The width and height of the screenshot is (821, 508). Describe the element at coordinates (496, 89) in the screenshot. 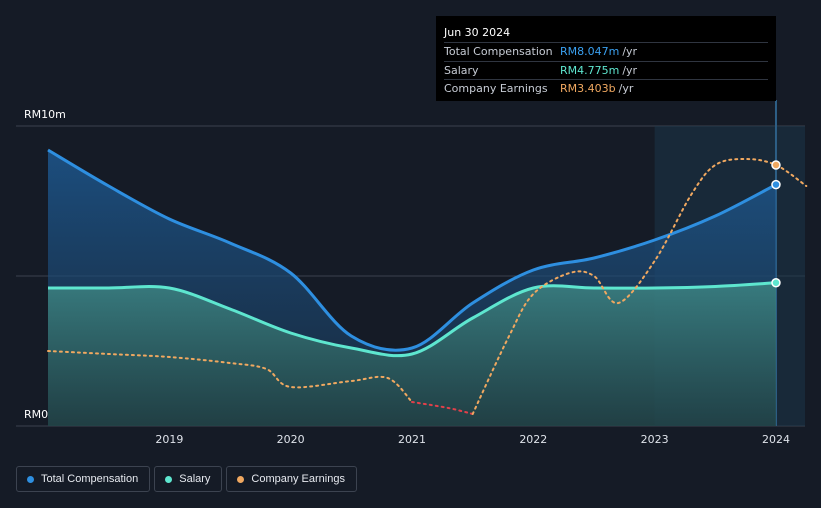

I see `tooltip-label: Company Earnings` at that location.